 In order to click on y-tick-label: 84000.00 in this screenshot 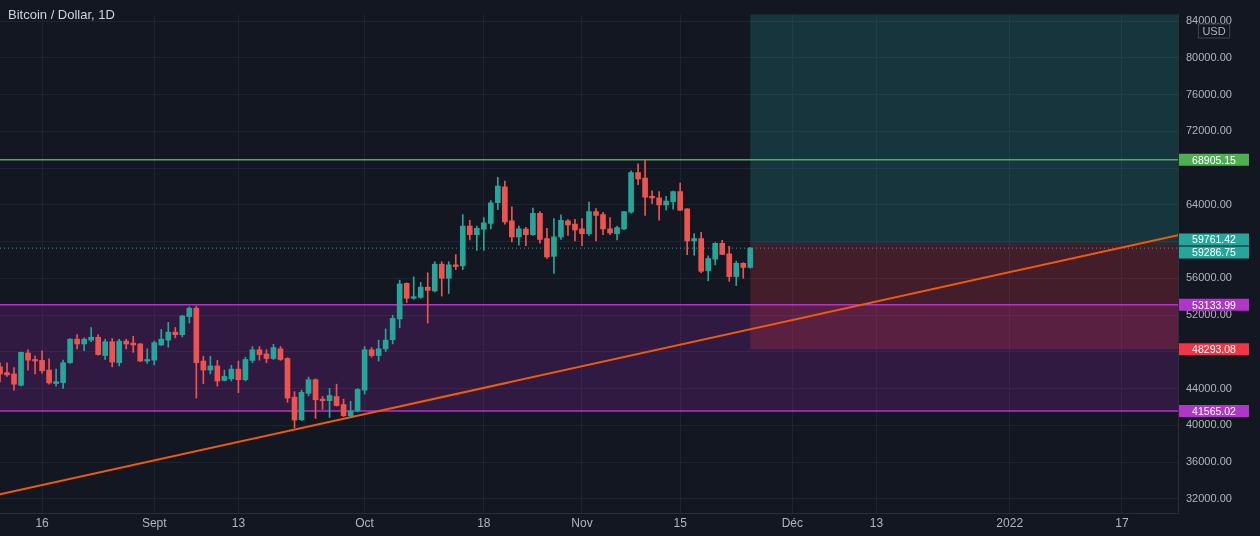, I will do `click(1209, 20)`.